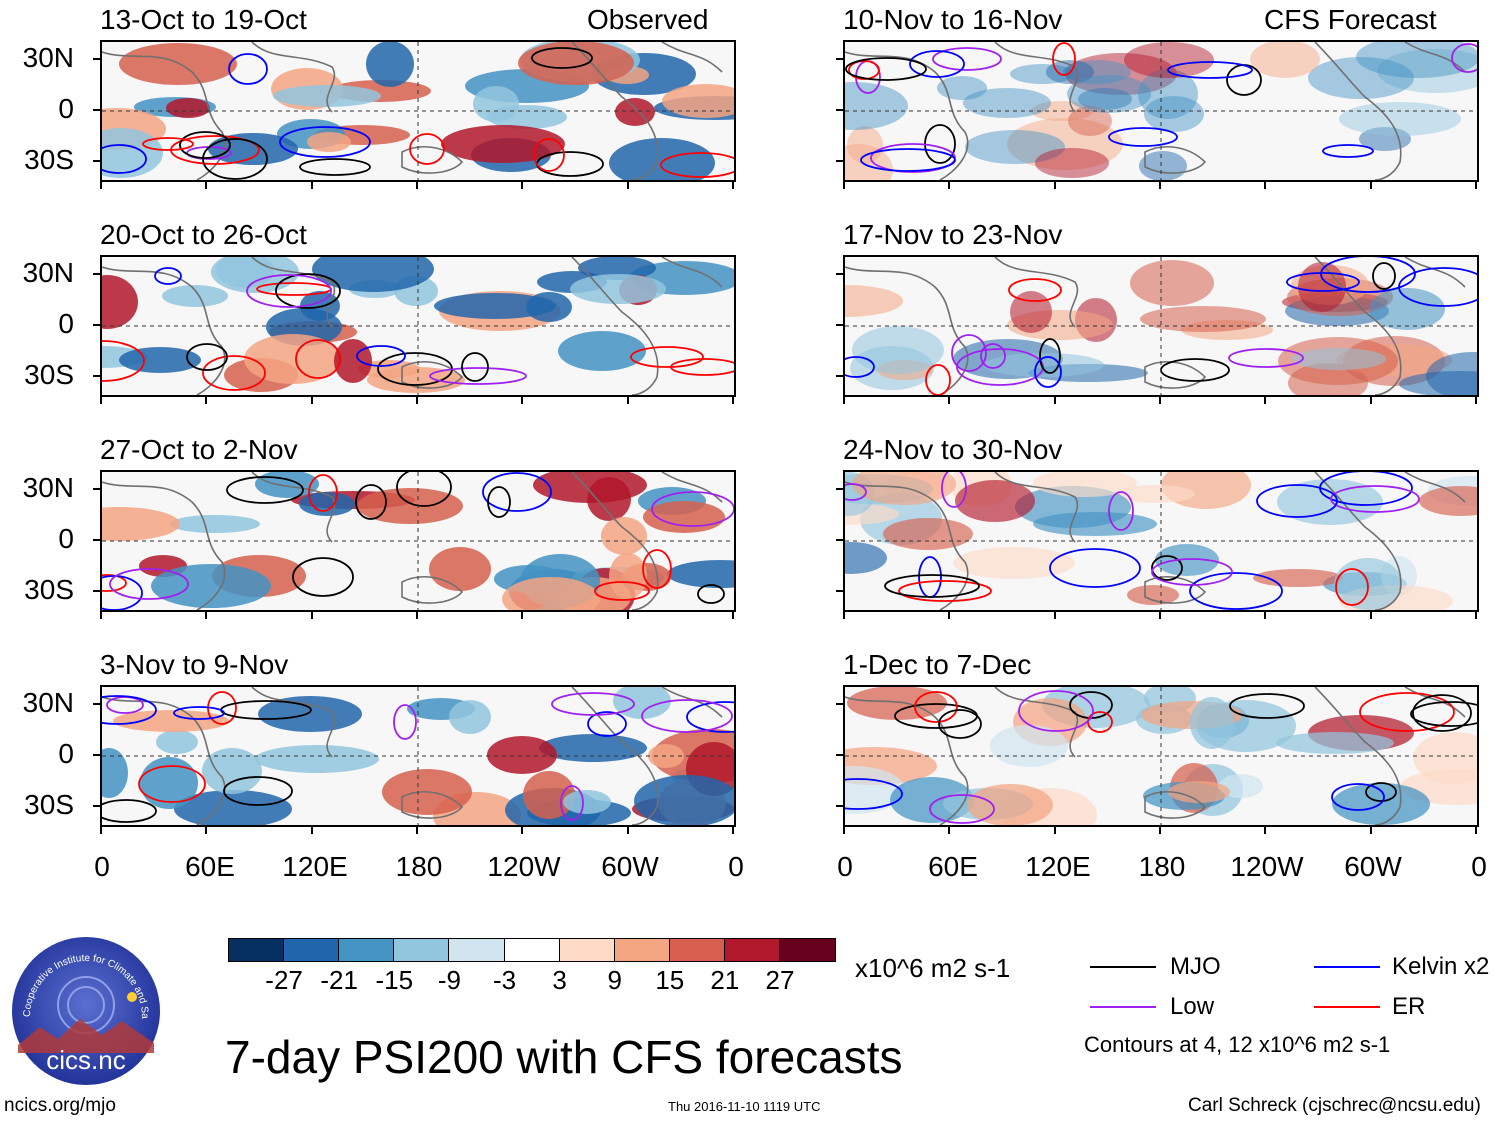  Describe the element at coordinates (937, 664) in the screenshot. I see `panel-title: 1-Dec to 7-Dec` at that location.